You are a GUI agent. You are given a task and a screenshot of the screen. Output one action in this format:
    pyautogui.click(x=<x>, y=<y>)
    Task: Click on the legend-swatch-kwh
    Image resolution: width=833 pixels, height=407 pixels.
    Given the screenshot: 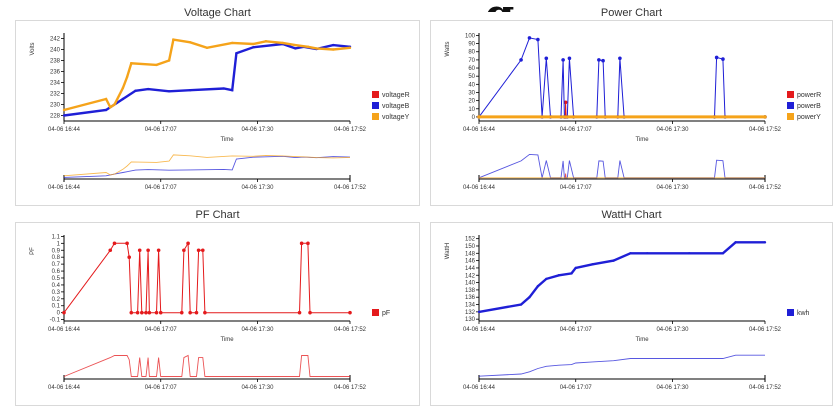 What is the action you would take?
    pyautogui.click(x=790, y=312)
    